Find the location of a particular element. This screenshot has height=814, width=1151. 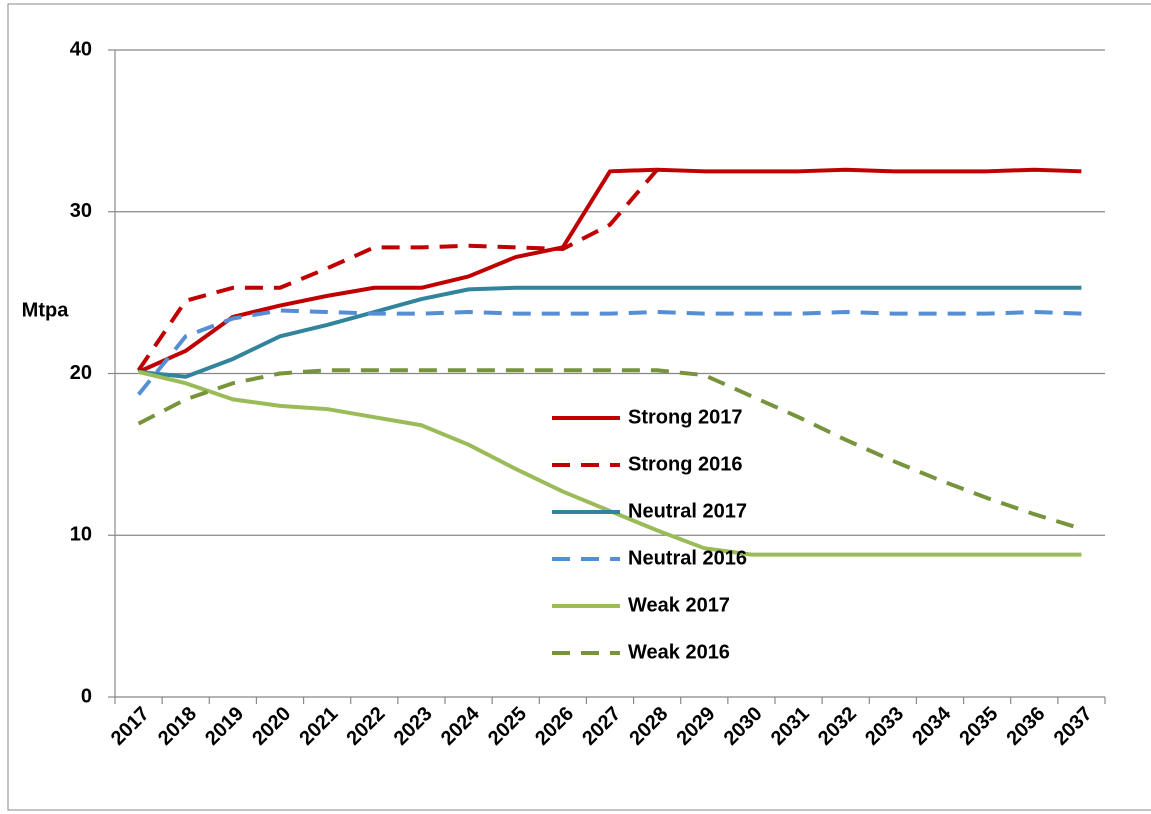

x-tick-label: 2036 is located at coordinates (1026, 726).